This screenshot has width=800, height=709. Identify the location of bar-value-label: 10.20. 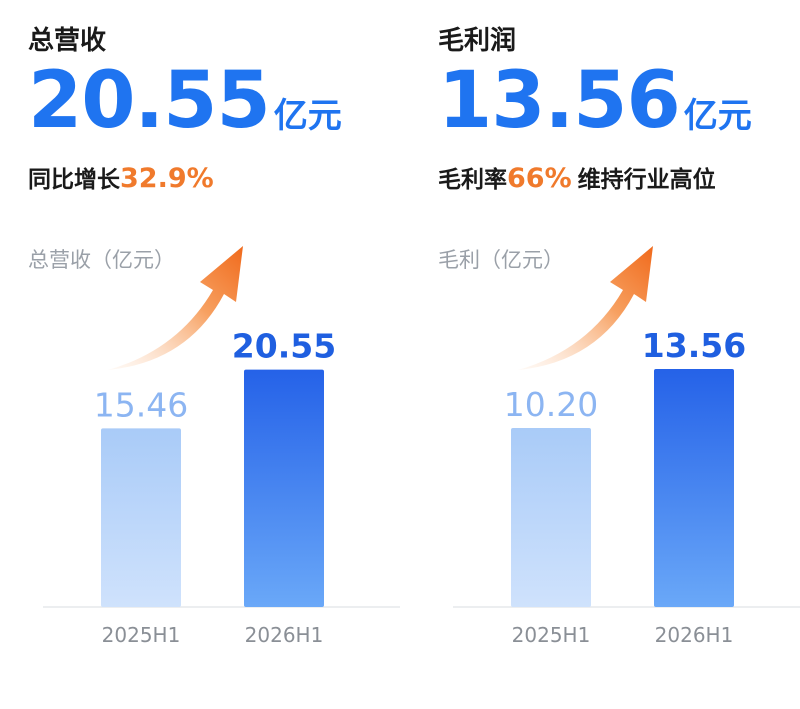
(551, 404).